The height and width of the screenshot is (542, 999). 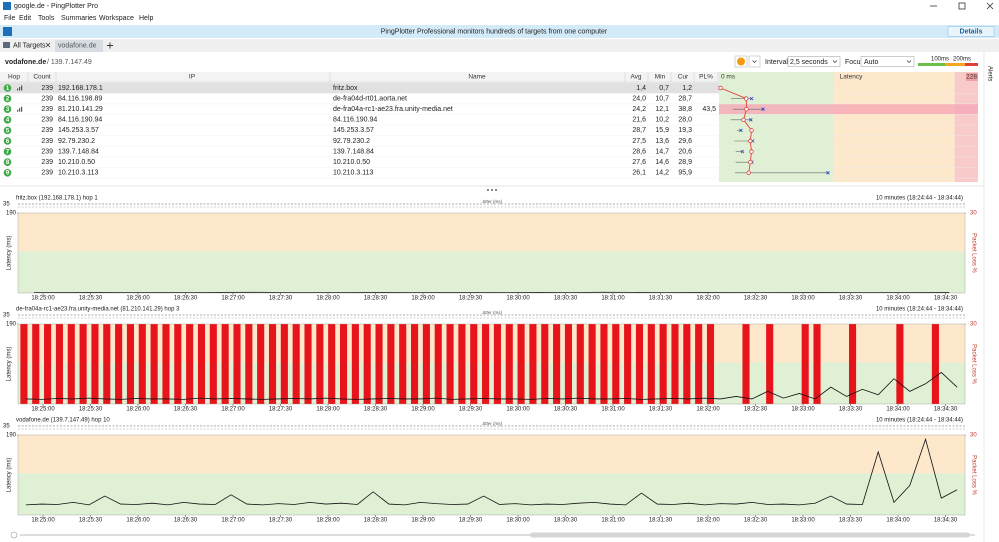 I want to click on banner, so click(x=499, y=31).